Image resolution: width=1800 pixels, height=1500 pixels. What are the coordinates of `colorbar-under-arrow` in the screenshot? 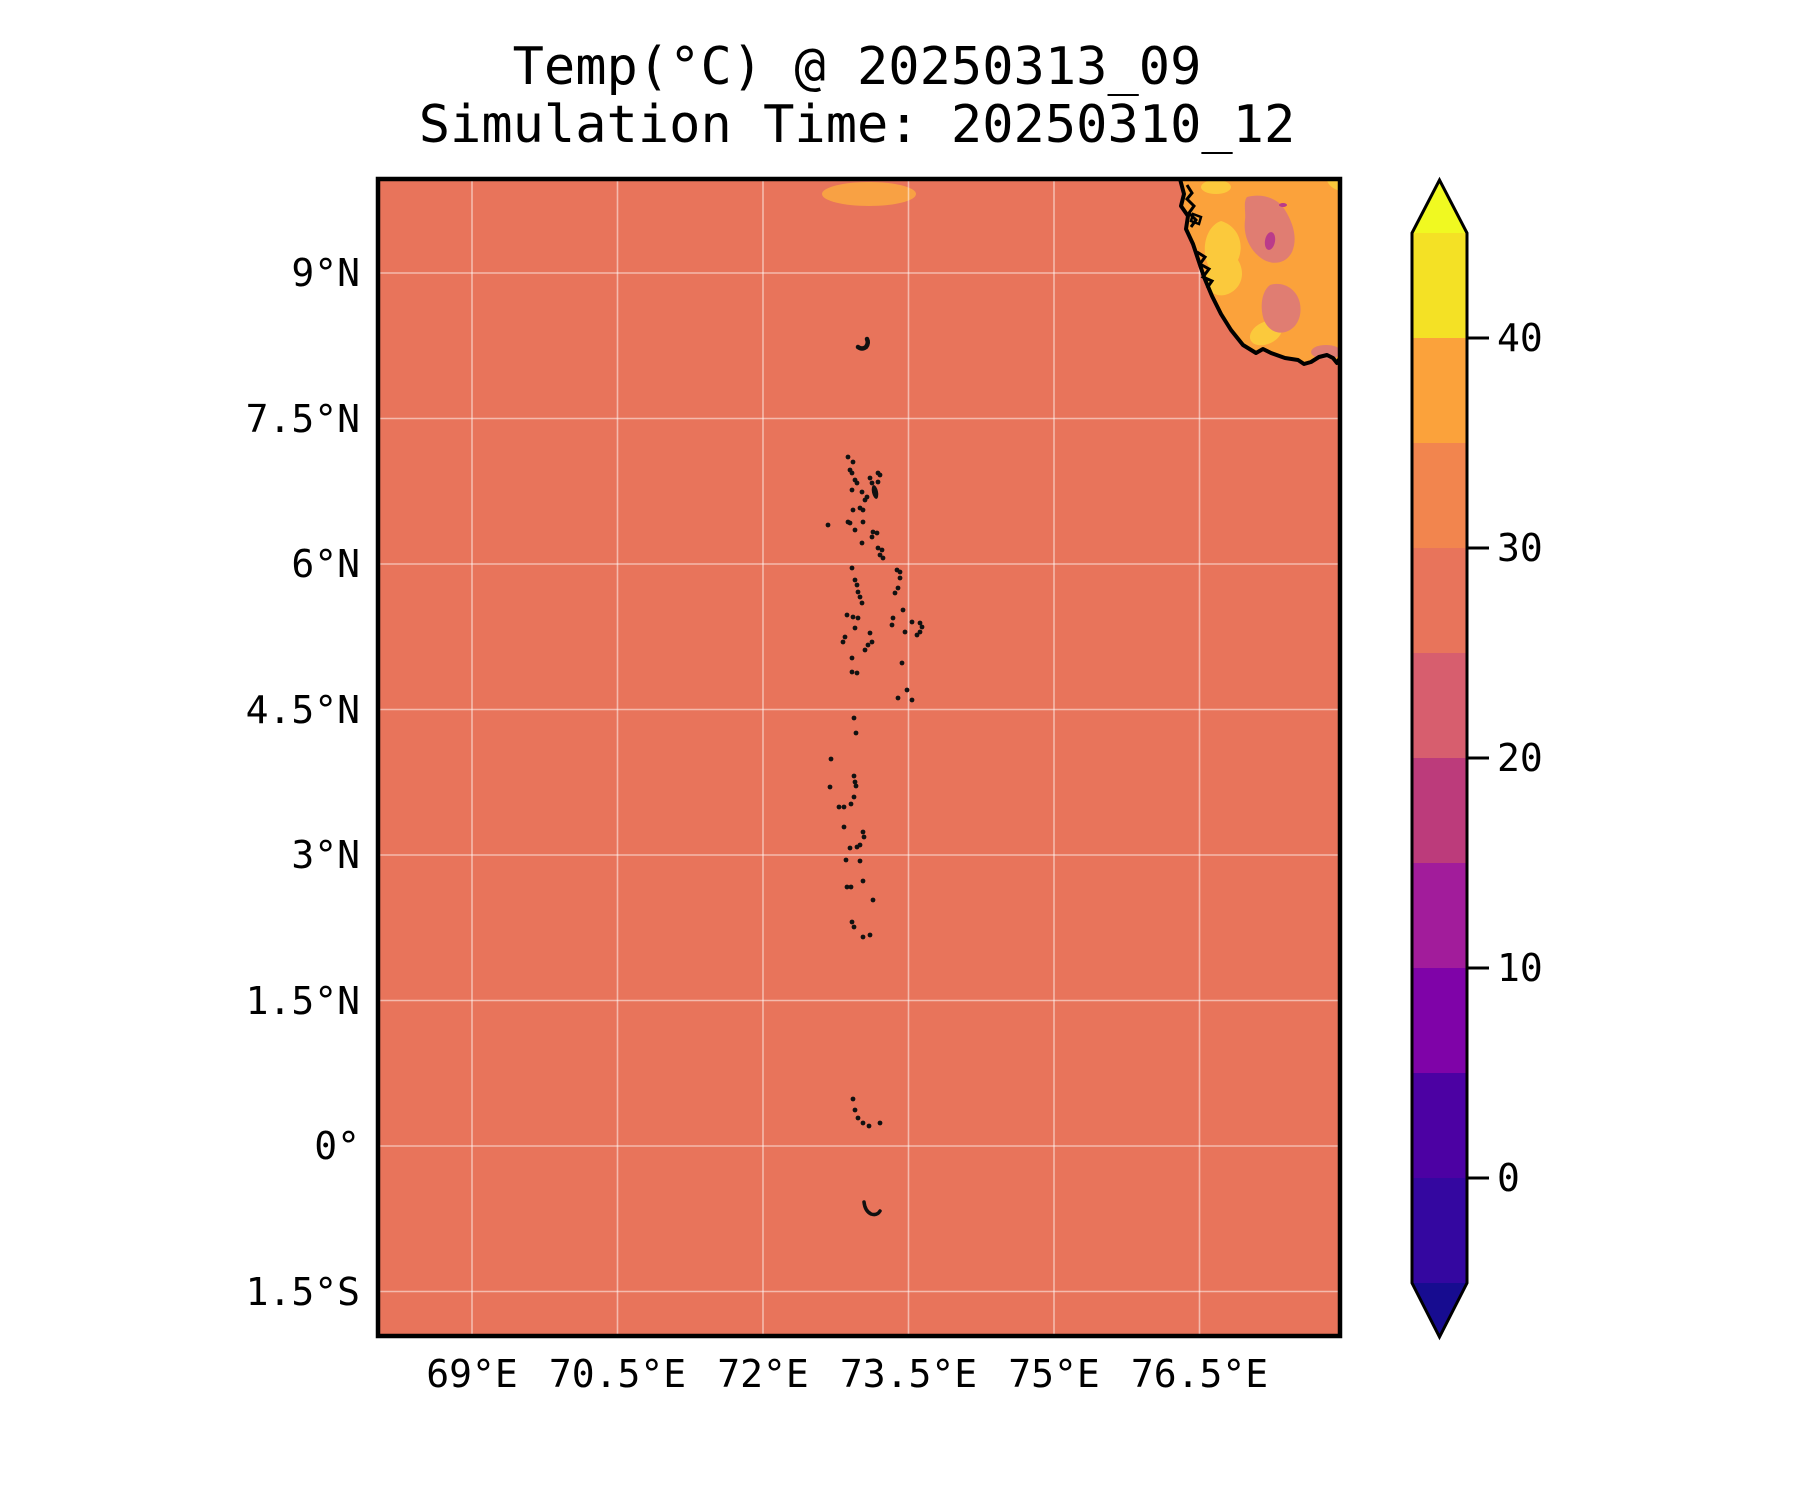 It's located at (1439, 1310).